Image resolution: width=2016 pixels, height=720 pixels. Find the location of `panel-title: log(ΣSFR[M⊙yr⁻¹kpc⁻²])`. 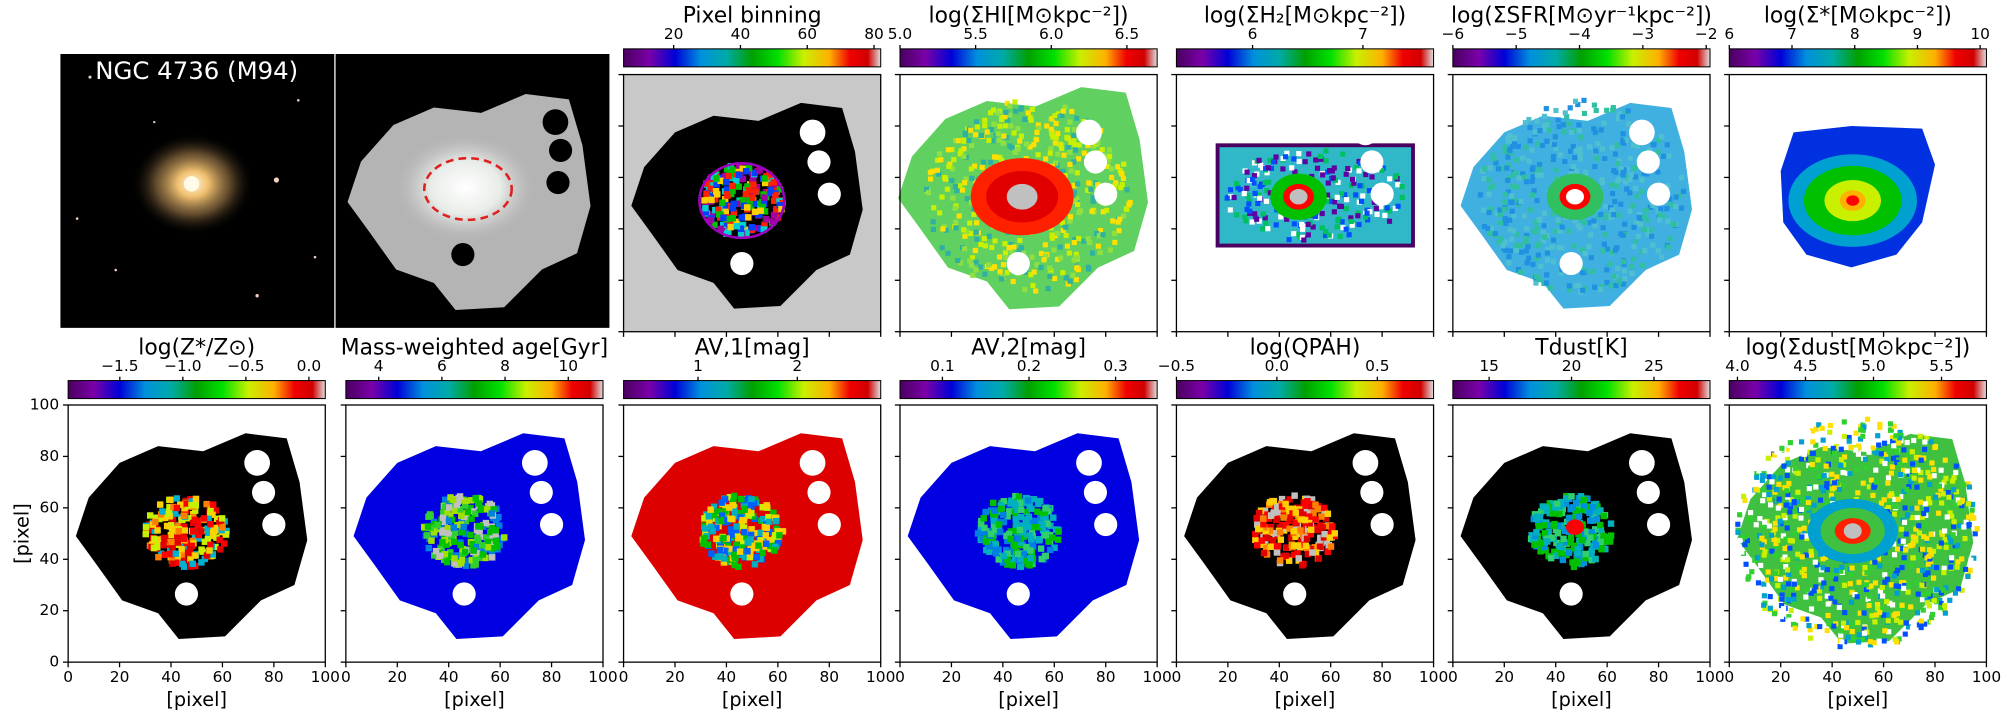

panel-title: log(ΣSFR[M⊙yr⁻¹kpc⁻²]) is located at coordinates (1581, 16).